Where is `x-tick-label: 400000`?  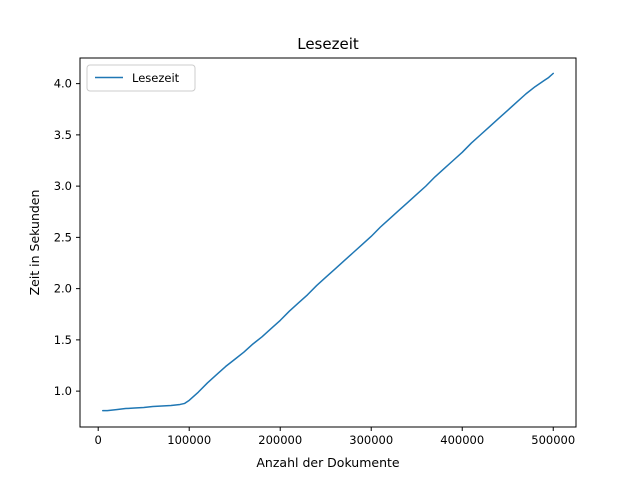 x-tick-label: 400000 is located at coordinates (462, 440).